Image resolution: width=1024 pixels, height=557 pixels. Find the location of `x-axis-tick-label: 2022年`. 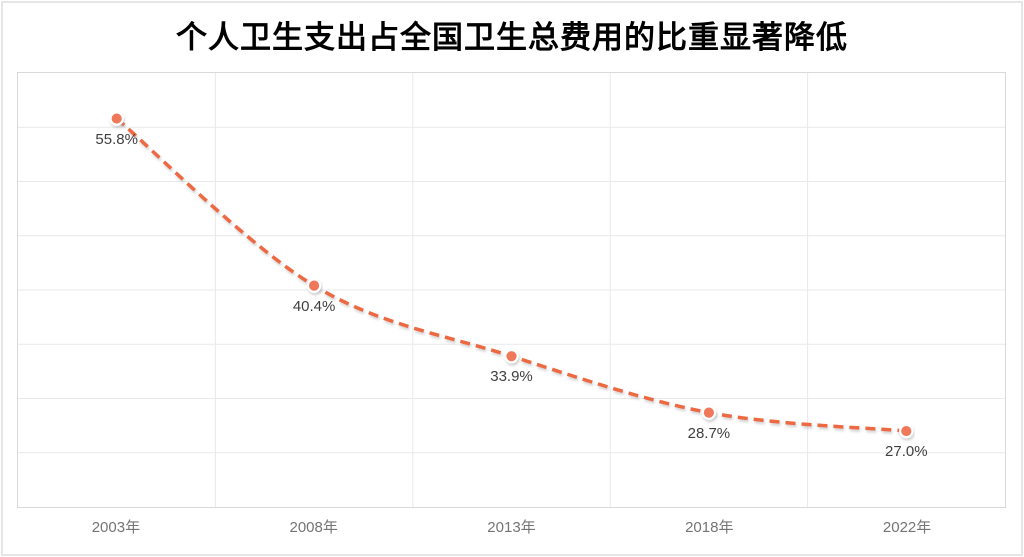

x-axis-tick-label: 2022年 is located at coordinates (907, 527).